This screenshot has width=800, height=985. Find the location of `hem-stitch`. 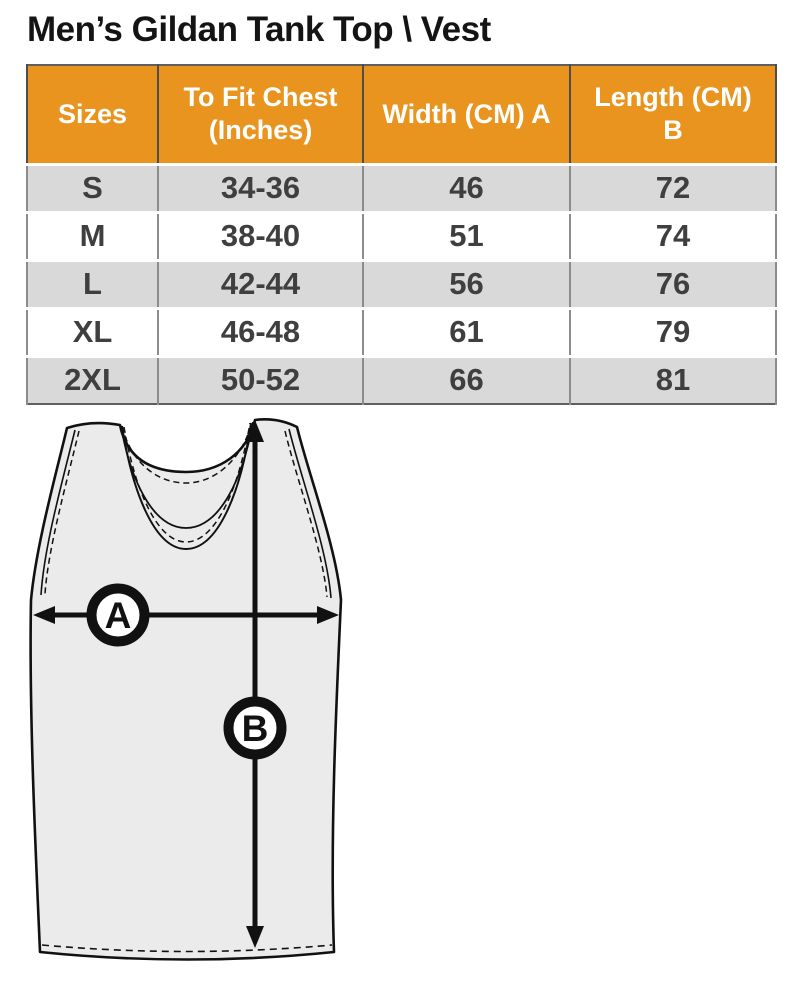

hem-stitch is located at coordinates (187, 948).